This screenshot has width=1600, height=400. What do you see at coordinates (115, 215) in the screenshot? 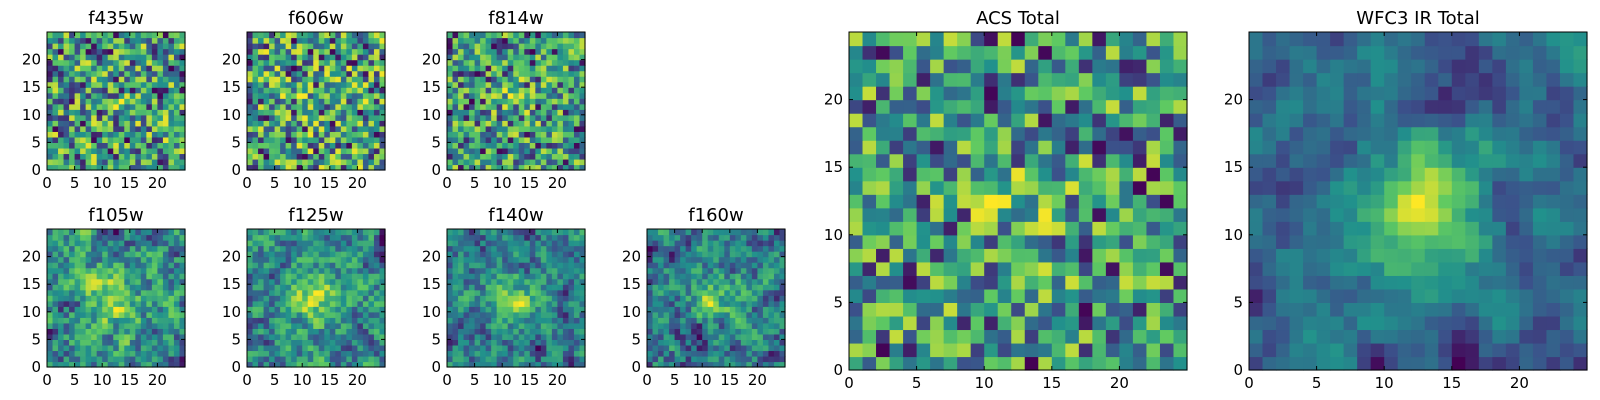
I see `f105w-title: f105w` at bounding box center [115, 215].